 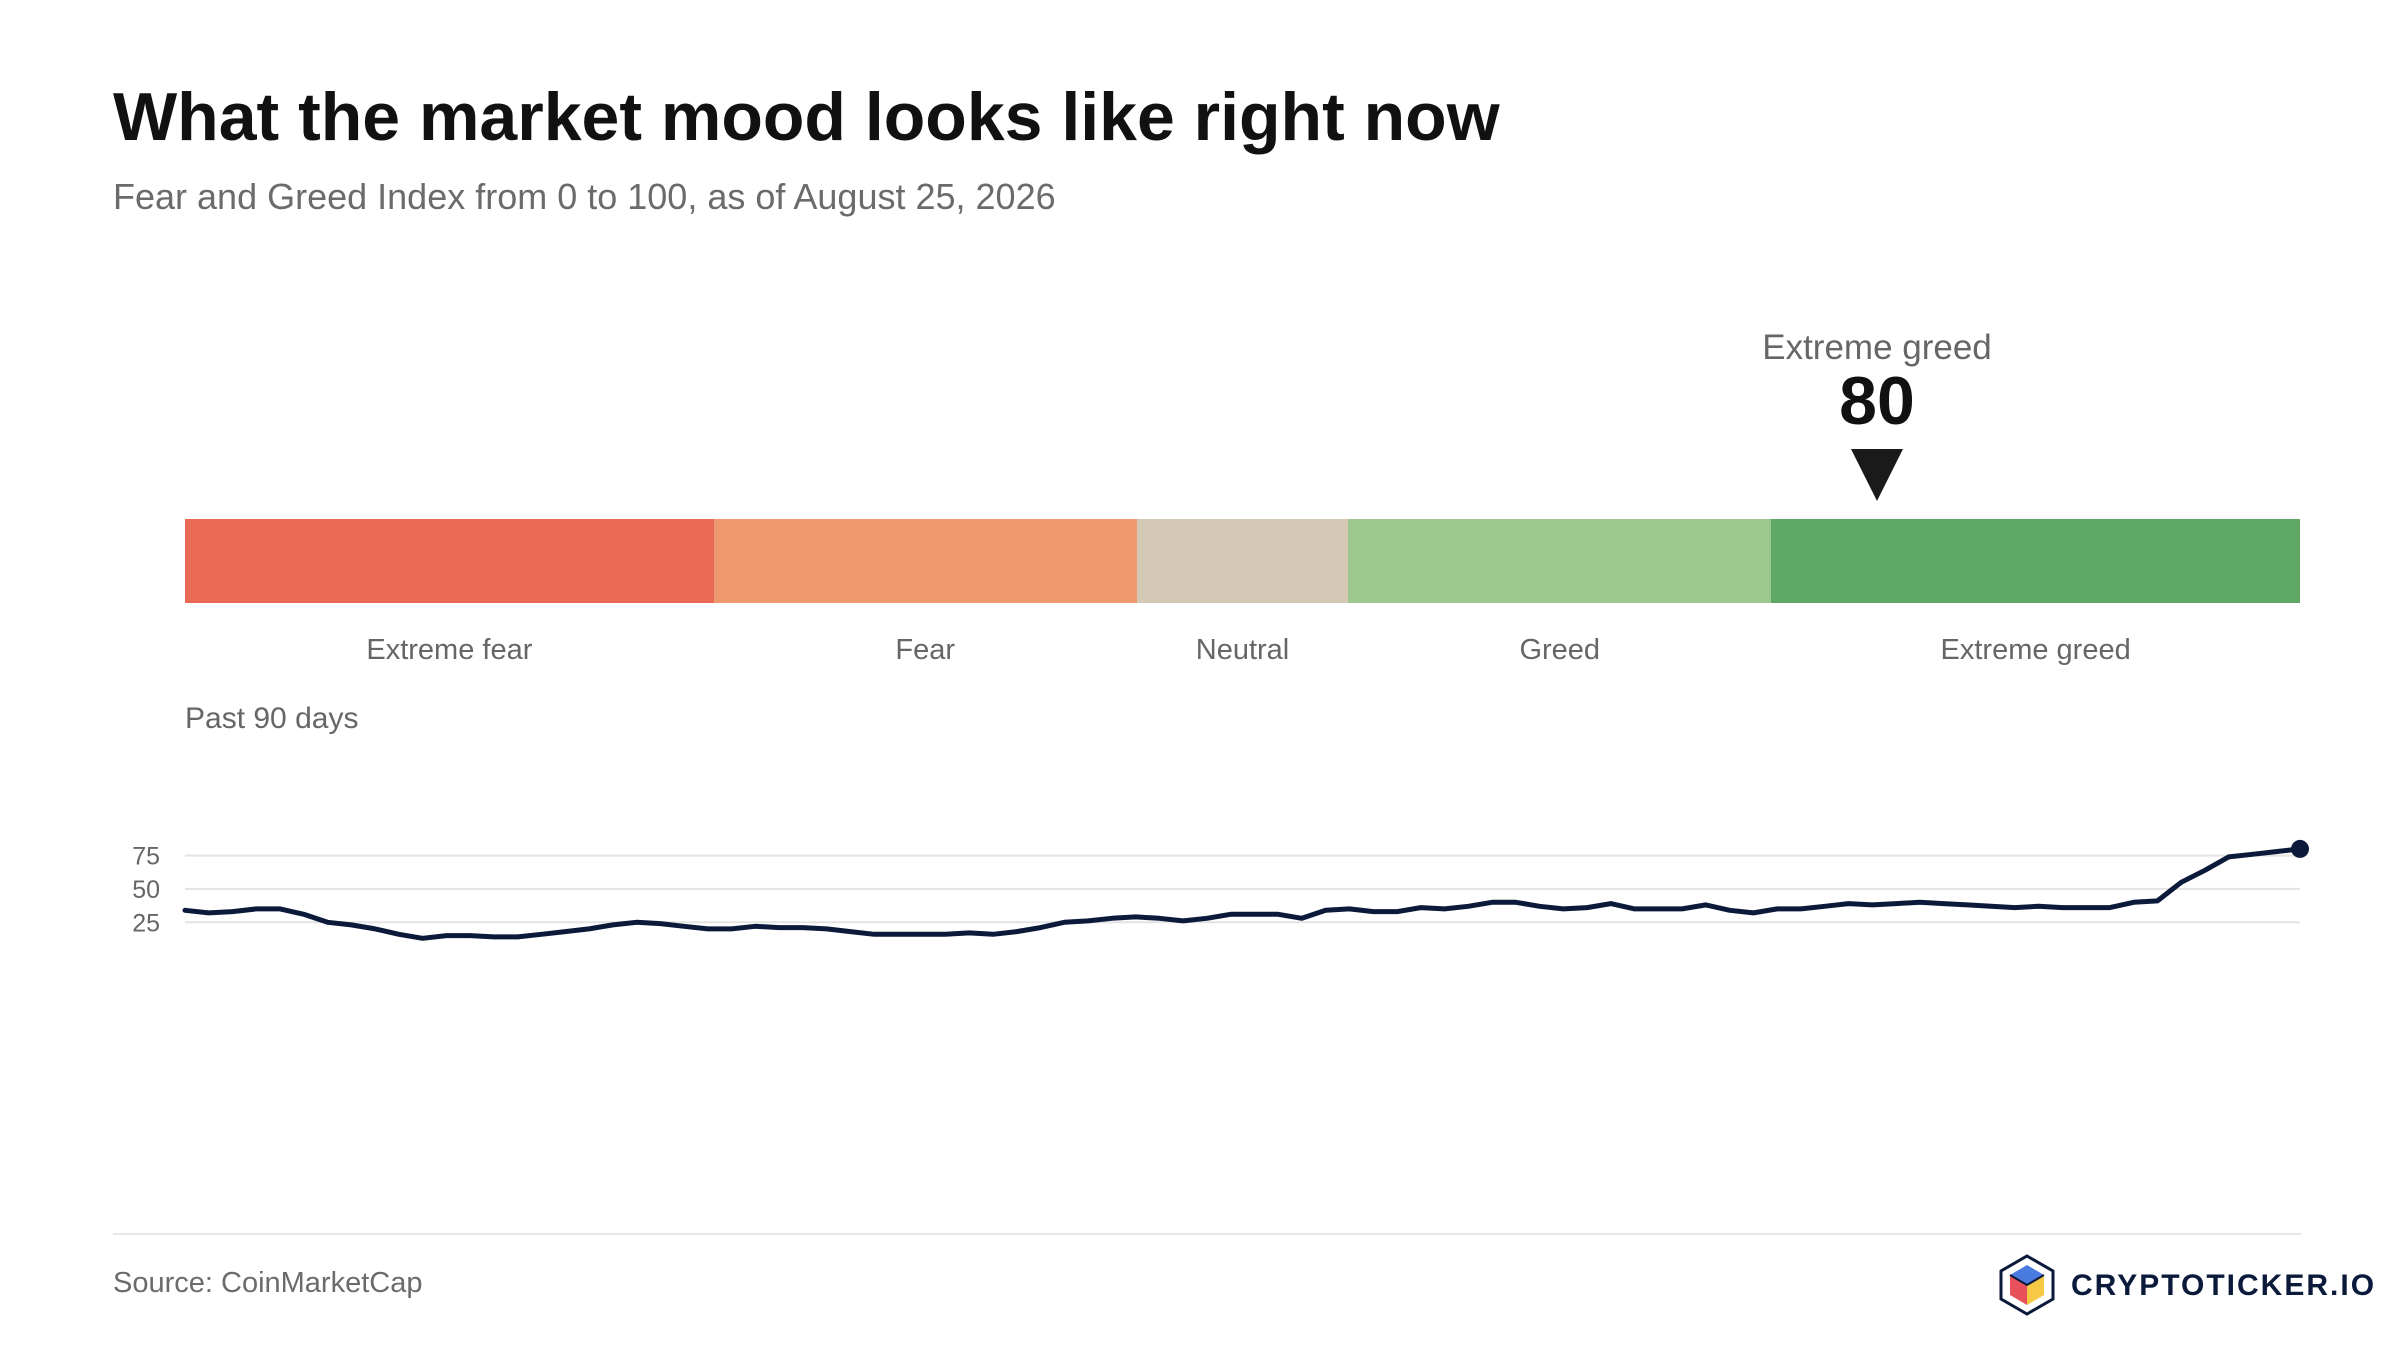 What do you see at coordinates (146, 857) in the screenshot?
I see `y-tick-label: 75` at bounding box center [146, 857].